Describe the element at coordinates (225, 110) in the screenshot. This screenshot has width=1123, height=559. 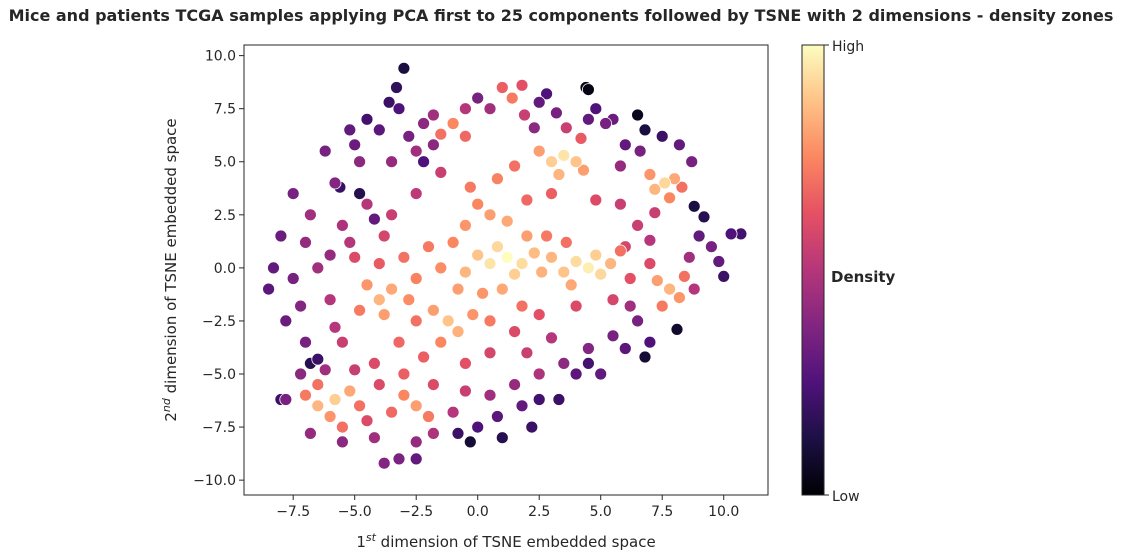
I see `y-tick-label: 7.5` at that location.